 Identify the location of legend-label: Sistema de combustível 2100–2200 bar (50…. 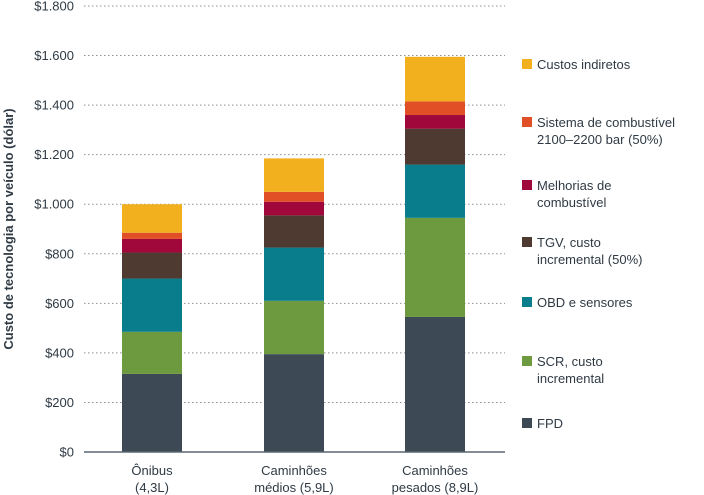
(606, 131).